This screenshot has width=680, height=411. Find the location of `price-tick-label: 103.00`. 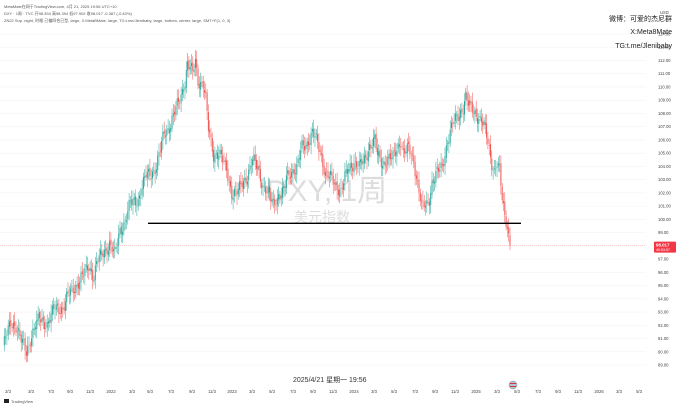

price-tick-label: 103.00 is located at coordinates (664, 179).